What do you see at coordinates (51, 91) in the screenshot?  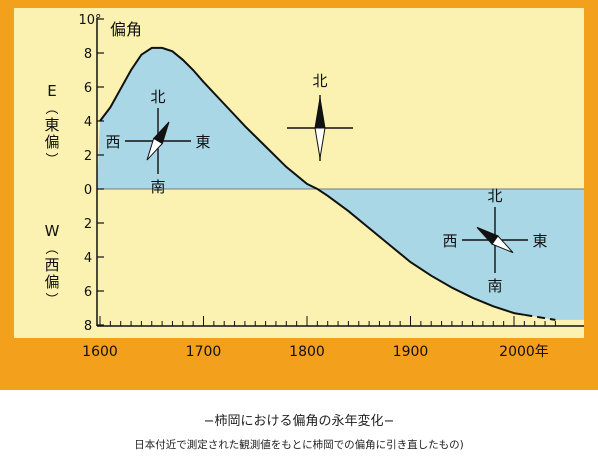 I see `ylabel-char: E` at bounding box center [51, 91].